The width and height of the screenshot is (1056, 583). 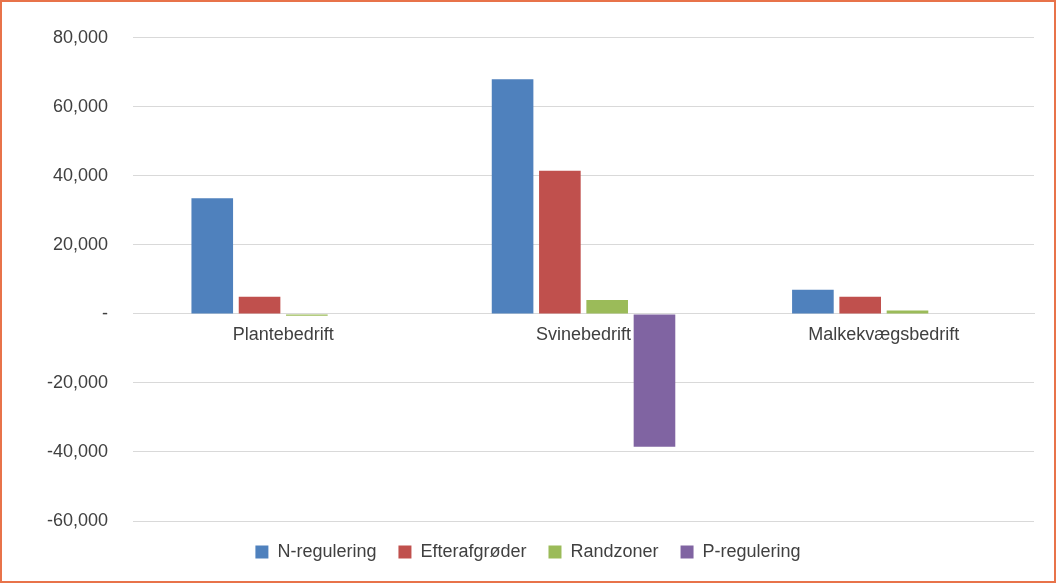 I want to click on y-tick-label: 40,000, so click(x=80, y=174).